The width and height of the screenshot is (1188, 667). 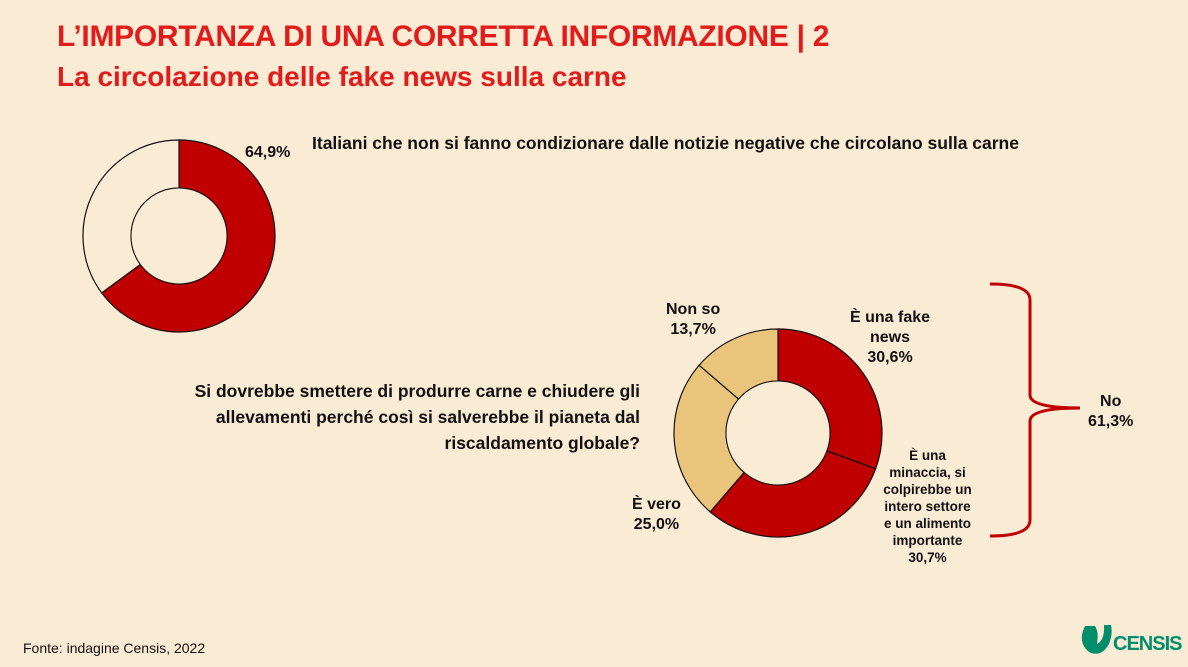 I want to click on label-e-vero: È vero 25,0%, so click(x=656, y=514).